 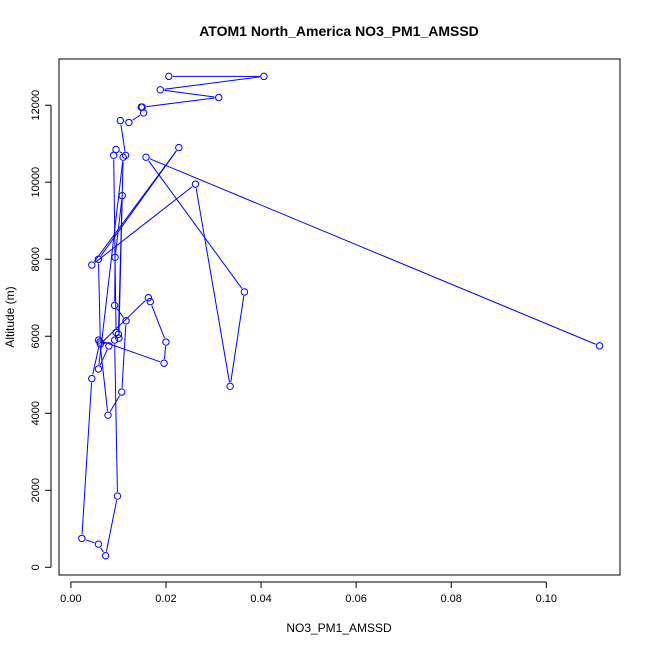 What do you see at coordinates (36, 105) in the screenshot?
I see `y-tick-label: 12000` at bounding box center [36, 105].